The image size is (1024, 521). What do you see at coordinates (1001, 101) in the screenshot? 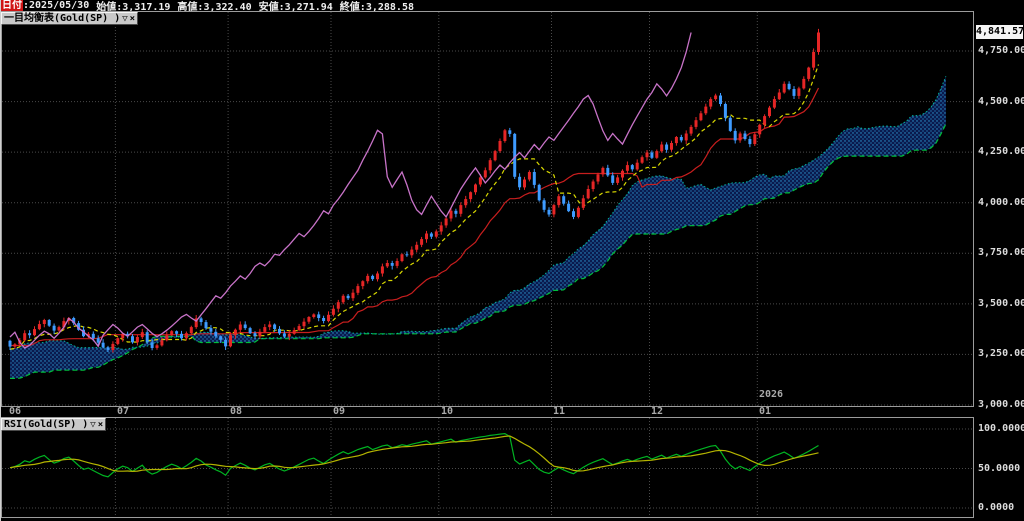
I see `price-axis-label: 4,500.00` at bounding box center [1001, 101].